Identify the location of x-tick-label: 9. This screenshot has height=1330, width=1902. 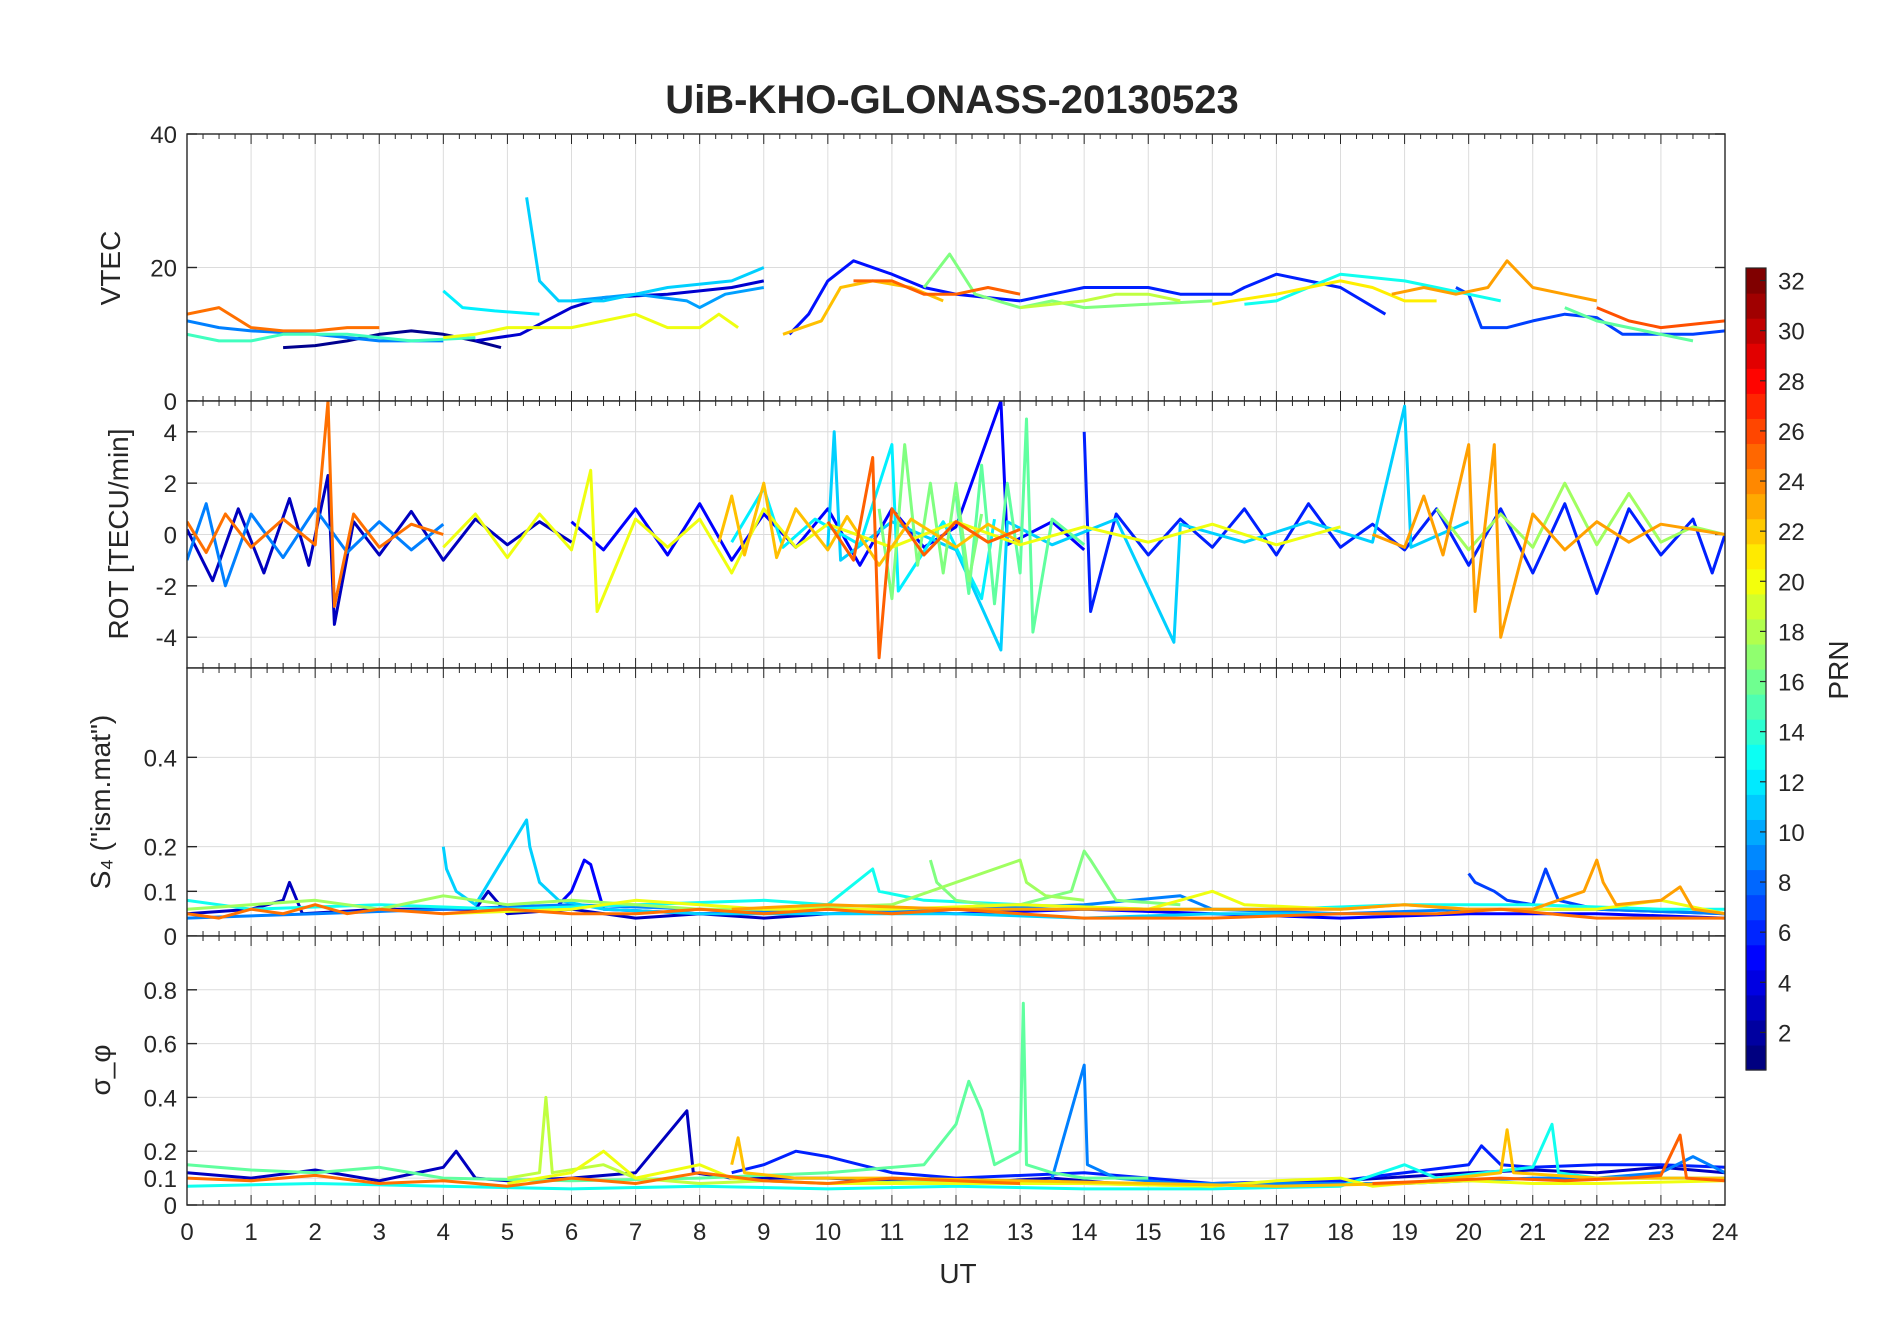
(763, 1232).